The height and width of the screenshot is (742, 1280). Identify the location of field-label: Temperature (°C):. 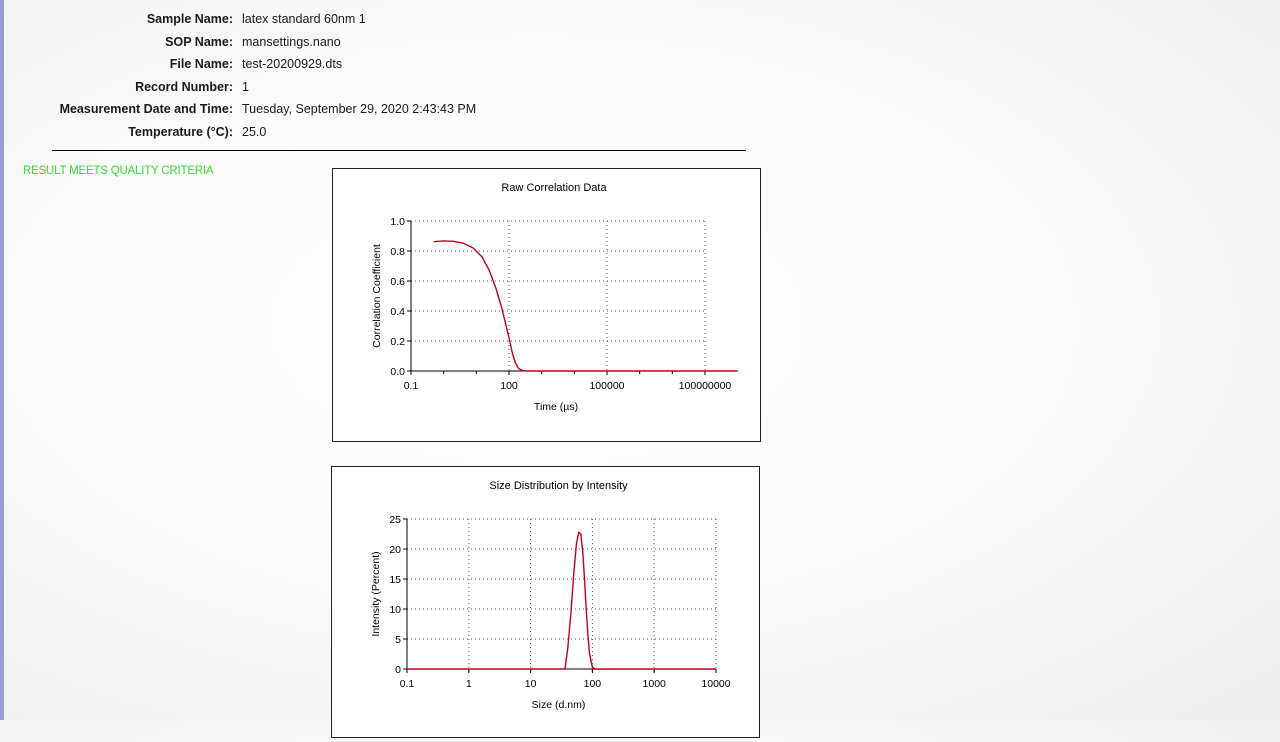
(180, 132).